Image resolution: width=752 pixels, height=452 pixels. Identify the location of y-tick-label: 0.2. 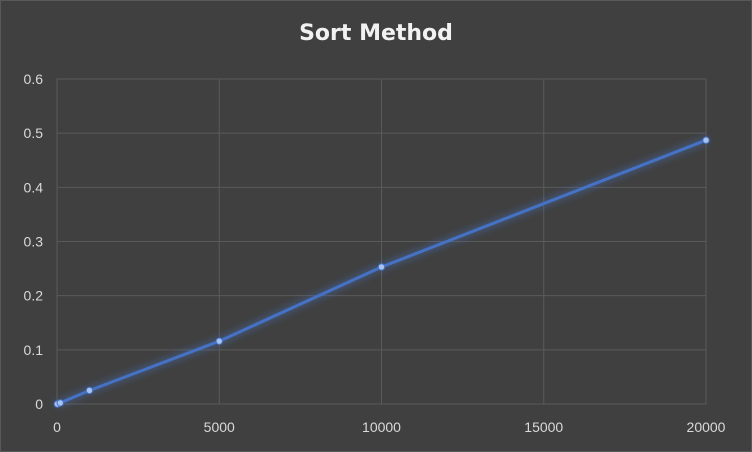
(34, 296).